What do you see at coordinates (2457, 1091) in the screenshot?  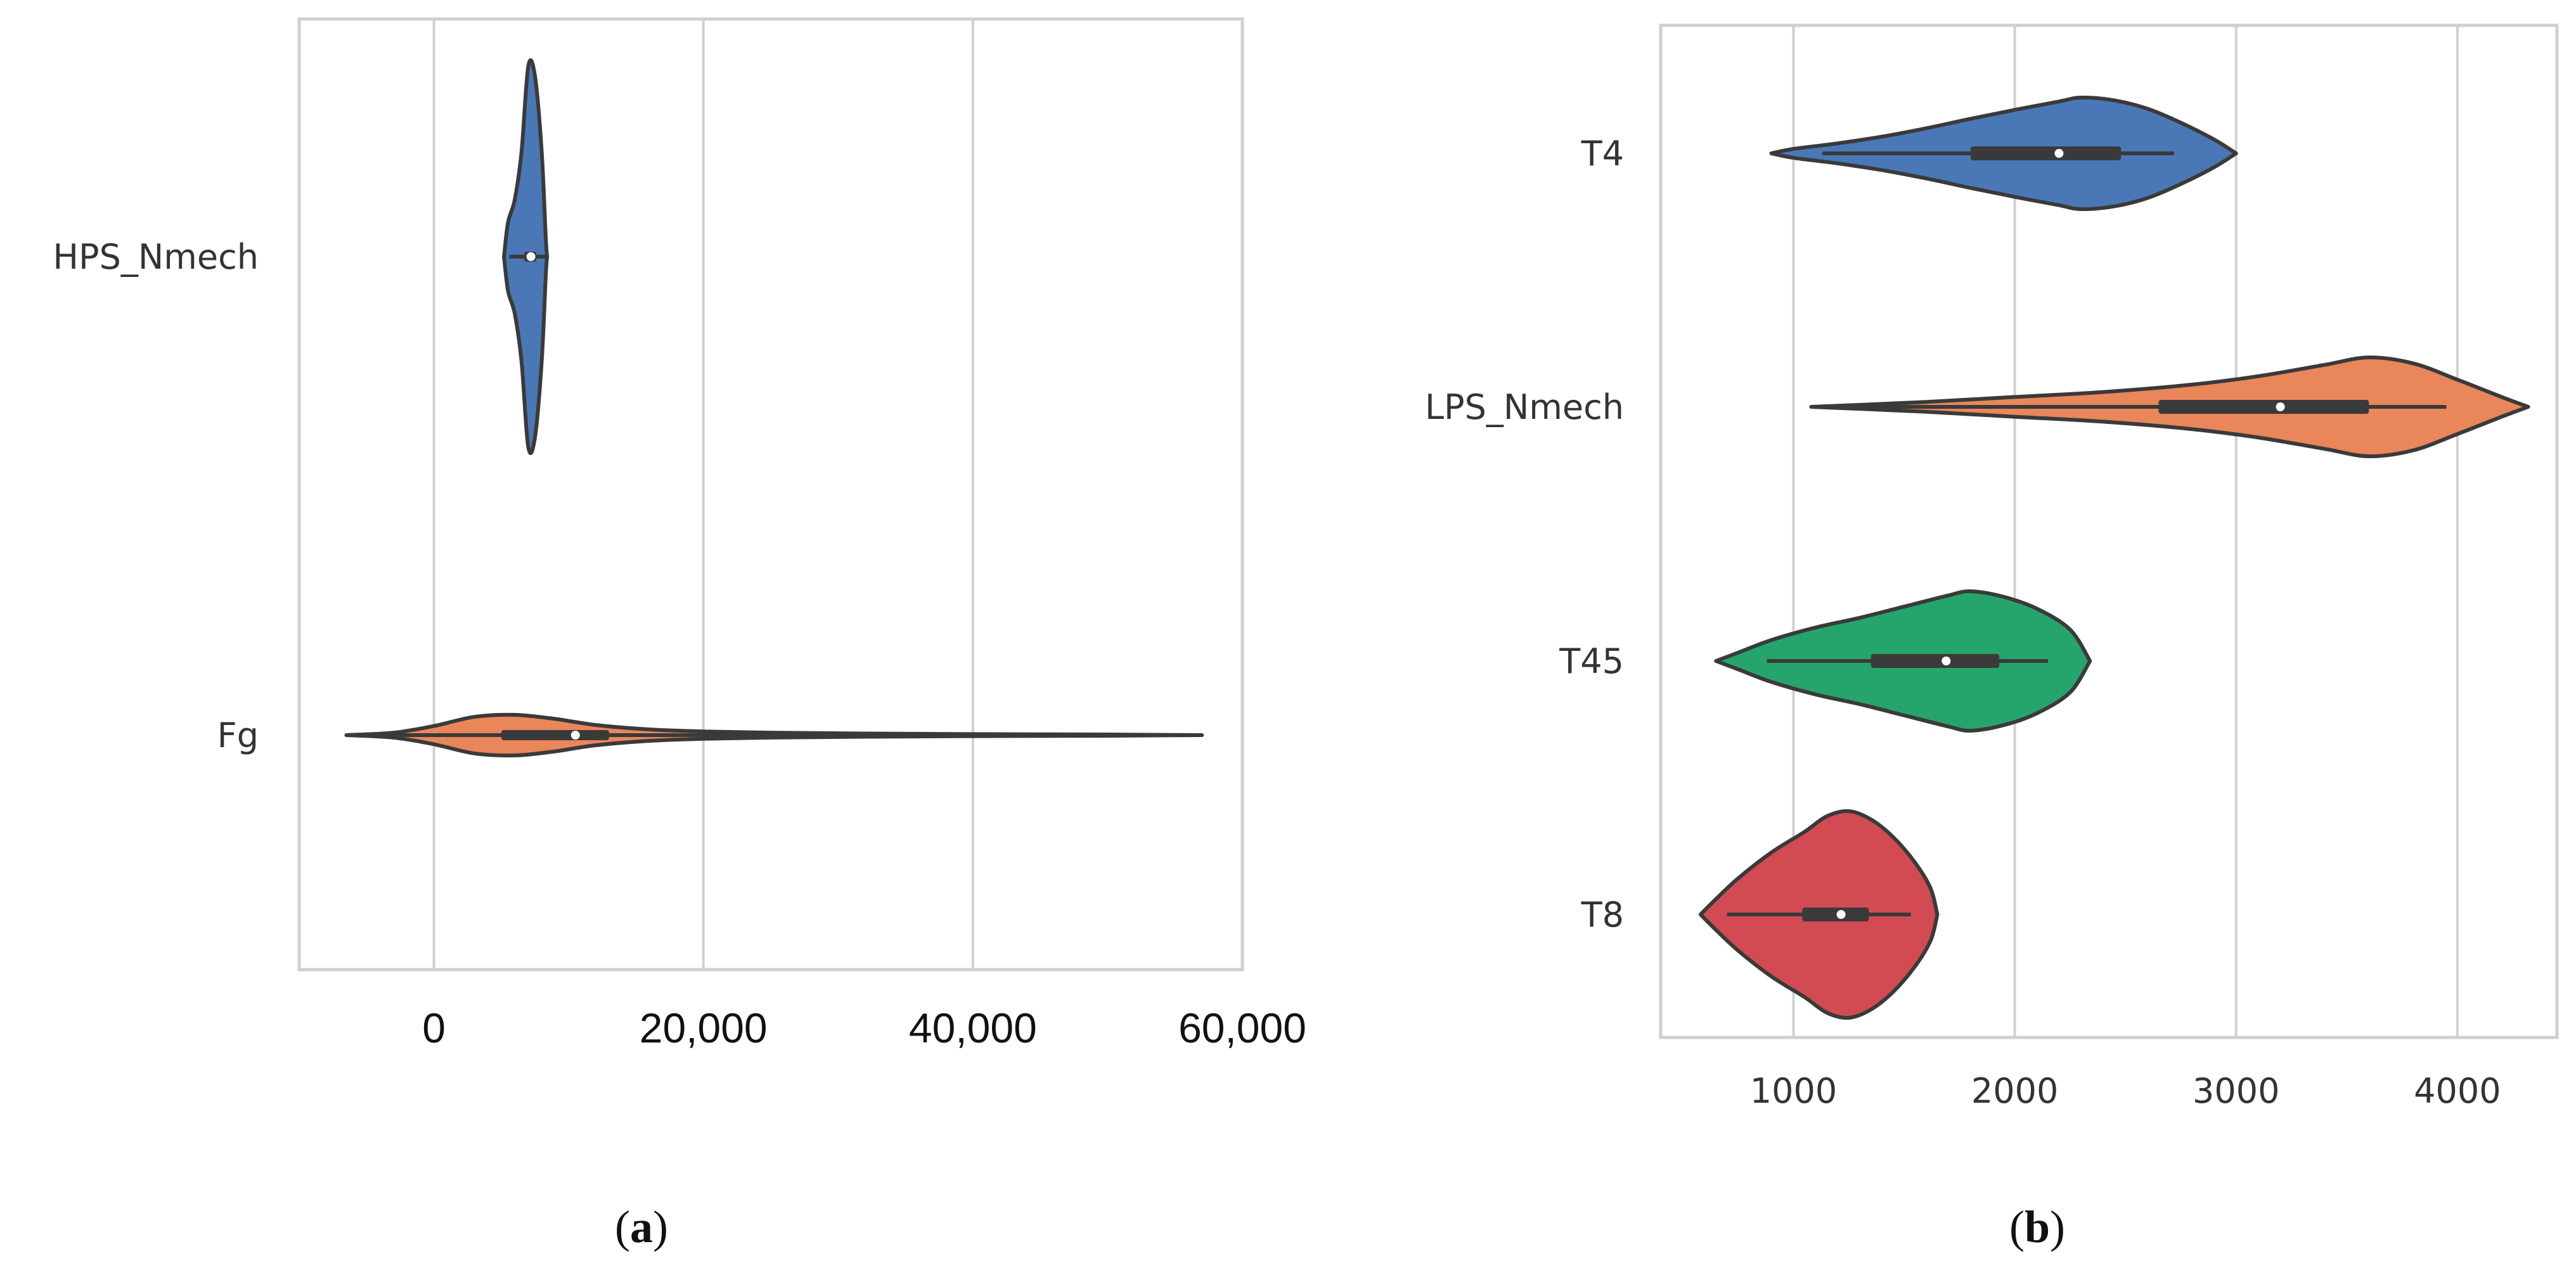 I see `x-tick-label: 4000` at bounding box center [2457, 1091].